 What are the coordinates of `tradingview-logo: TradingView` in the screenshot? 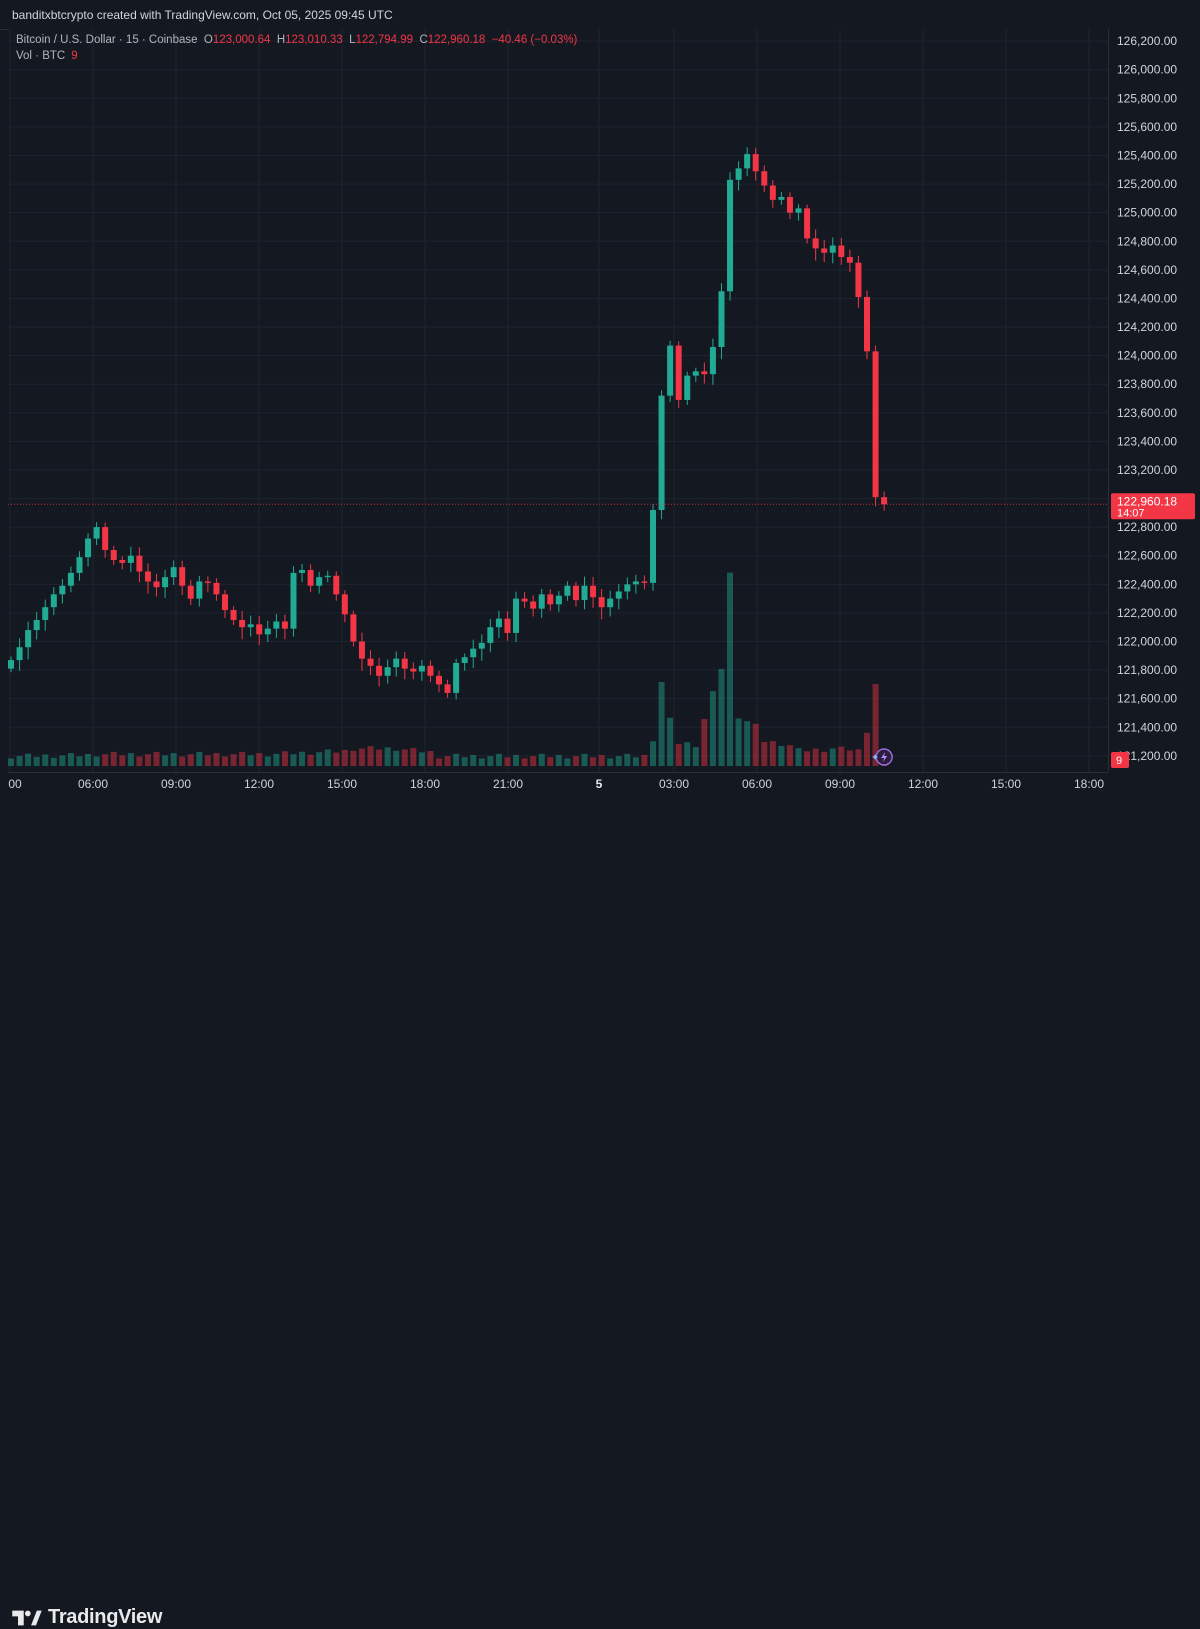 It's located at (87, 1617).